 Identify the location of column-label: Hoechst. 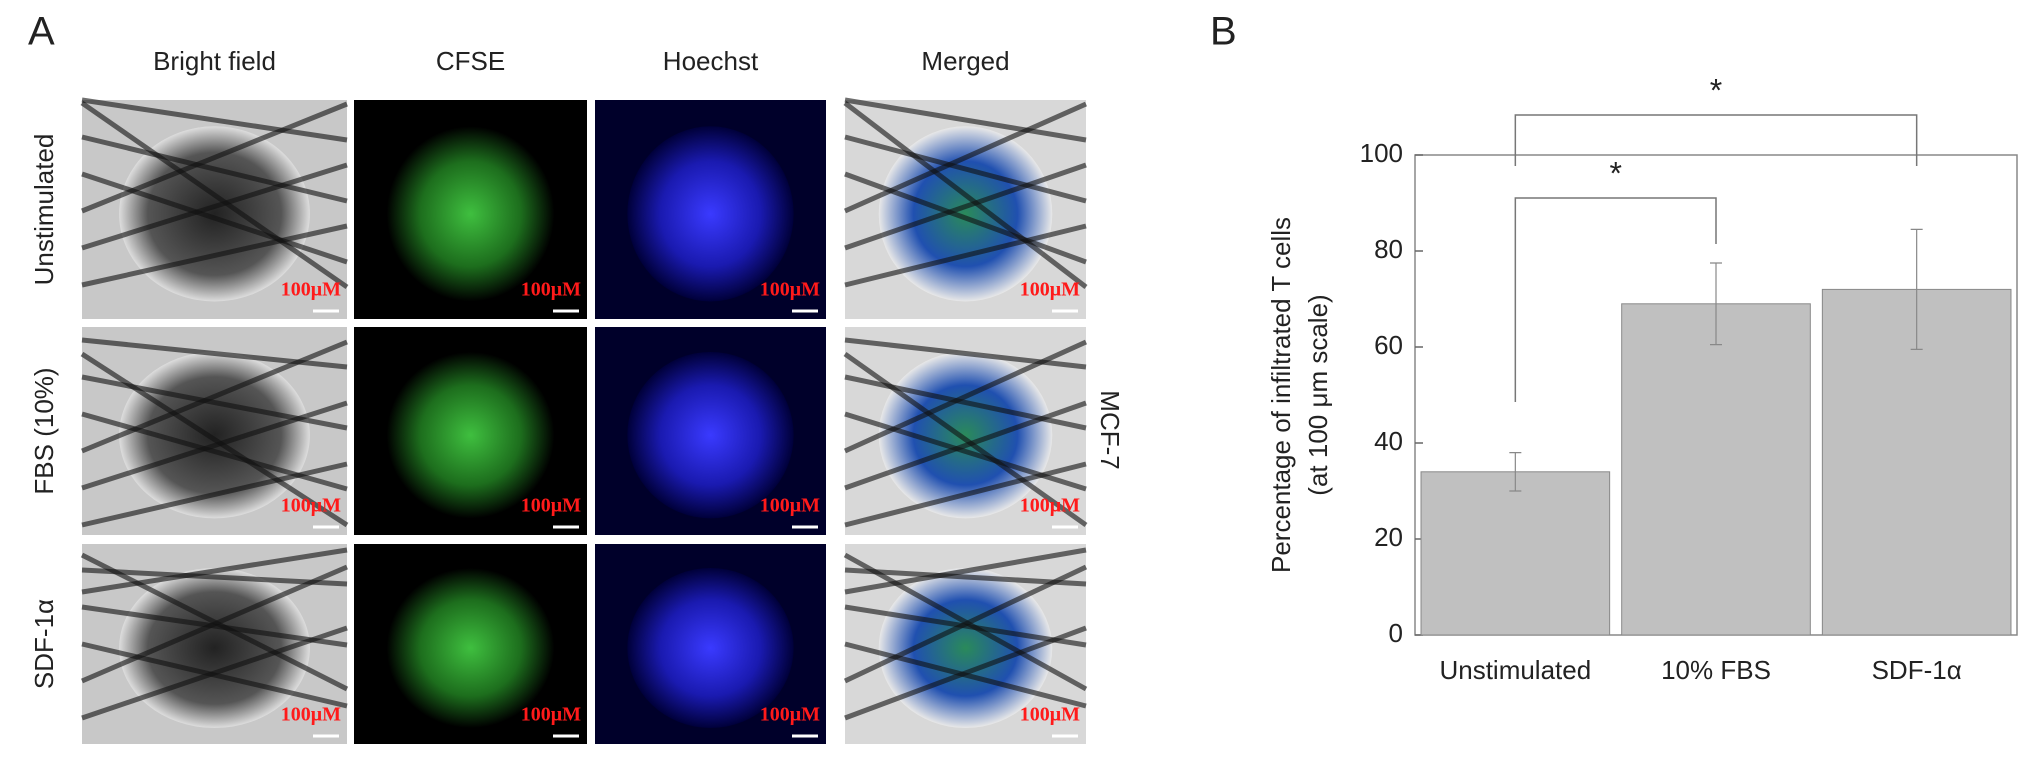
(711, 61).